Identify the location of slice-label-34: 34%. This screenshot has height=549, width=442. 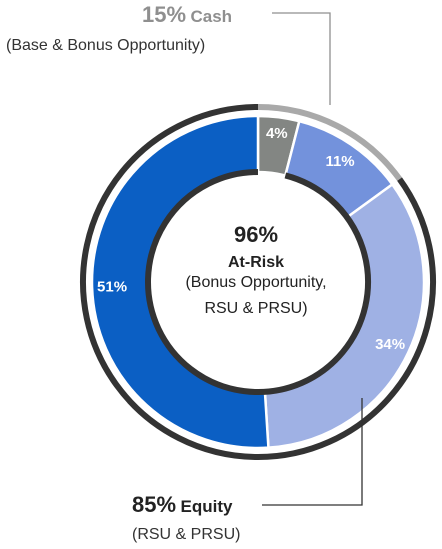
(390, 344).